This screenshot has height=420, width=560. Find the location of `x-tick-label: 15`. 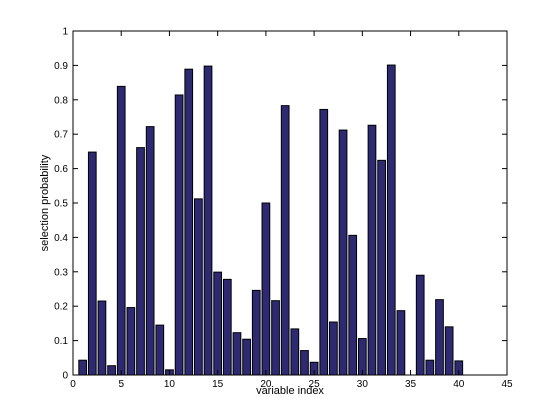

x-tick-label: 15 is located at coordinates (218, 384).